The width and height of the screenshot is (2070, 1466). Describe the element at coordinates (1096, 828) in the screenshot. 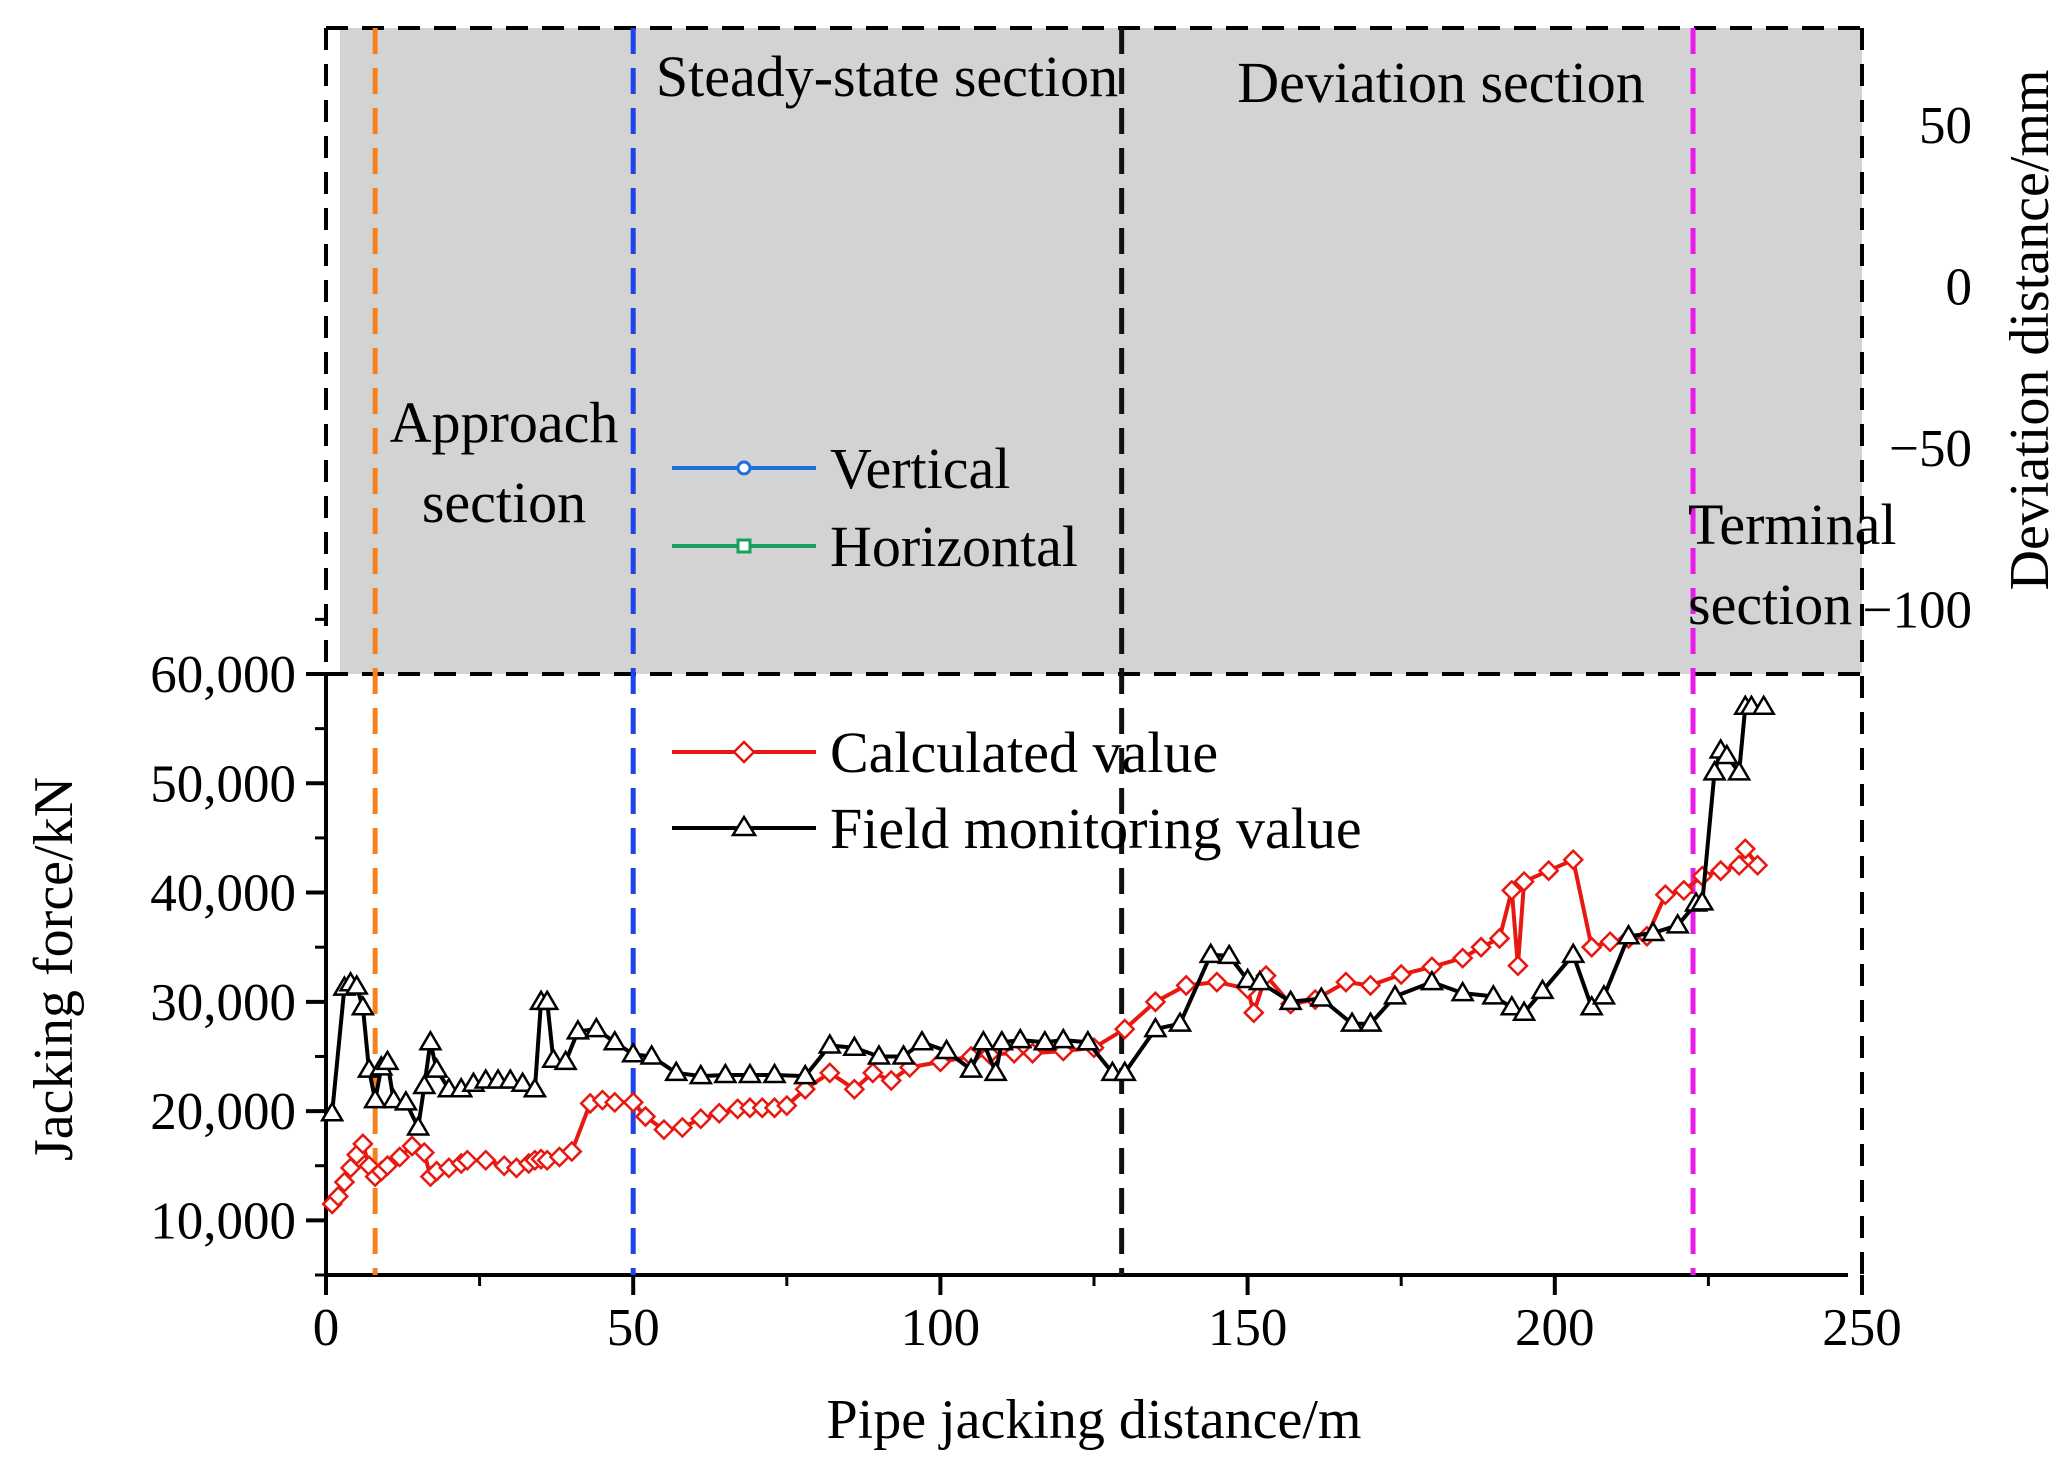

I see `legend-label-field: Field monitoring value` at that location.